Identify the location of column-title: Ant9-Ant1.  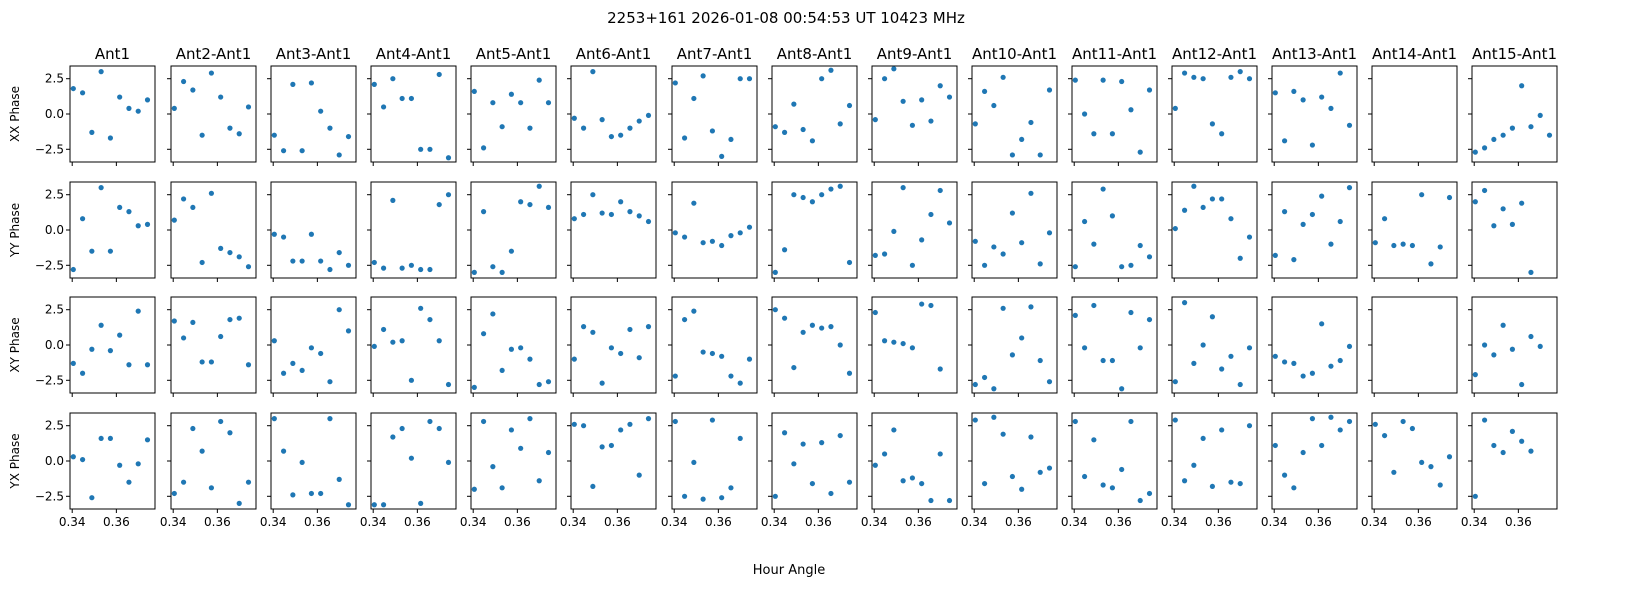
(914, 54).